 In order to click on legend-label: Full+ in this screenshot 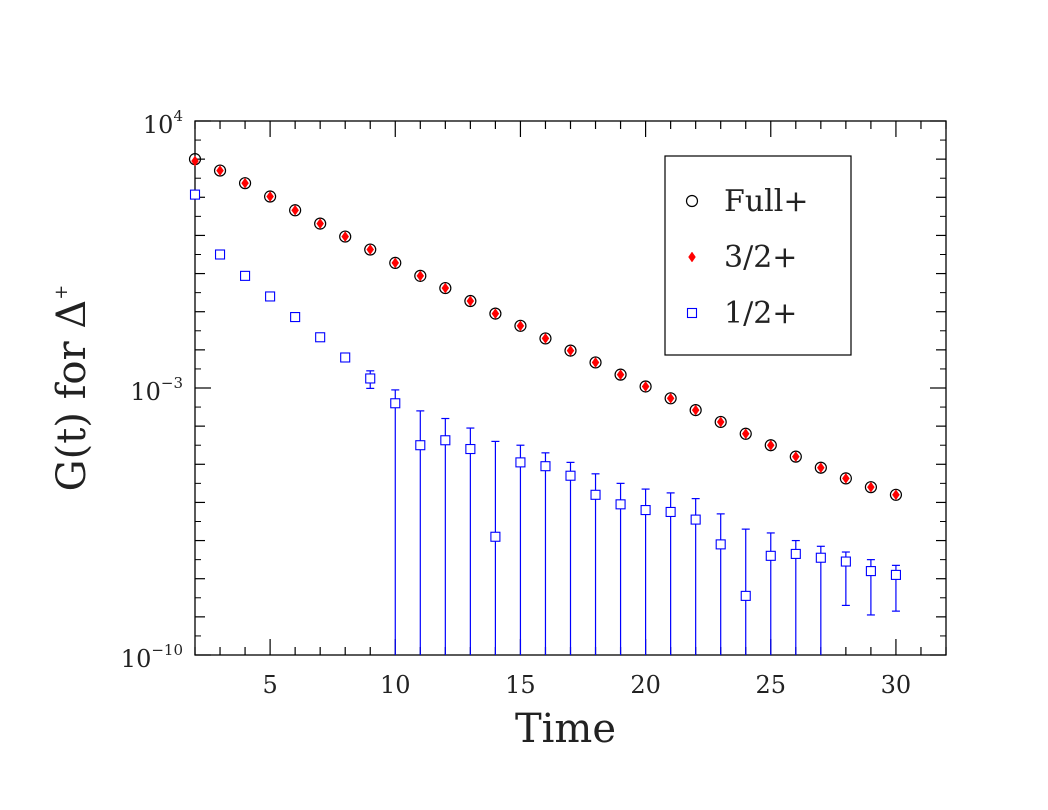, I will do `click(766, 201)`.